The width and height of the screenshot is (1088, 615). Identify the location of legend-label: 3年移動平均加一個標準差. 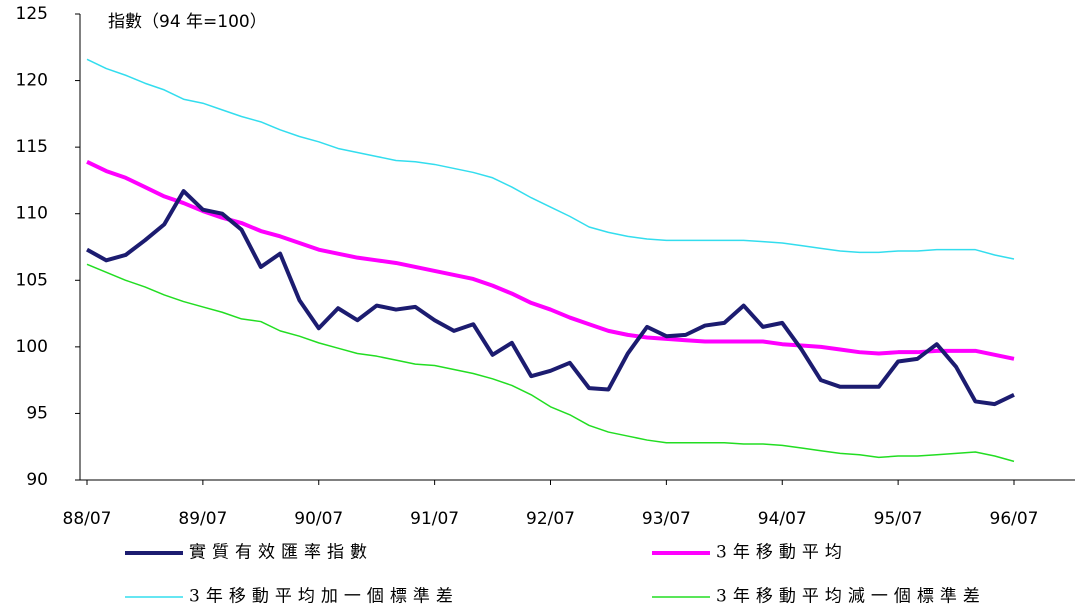
(324, 597).